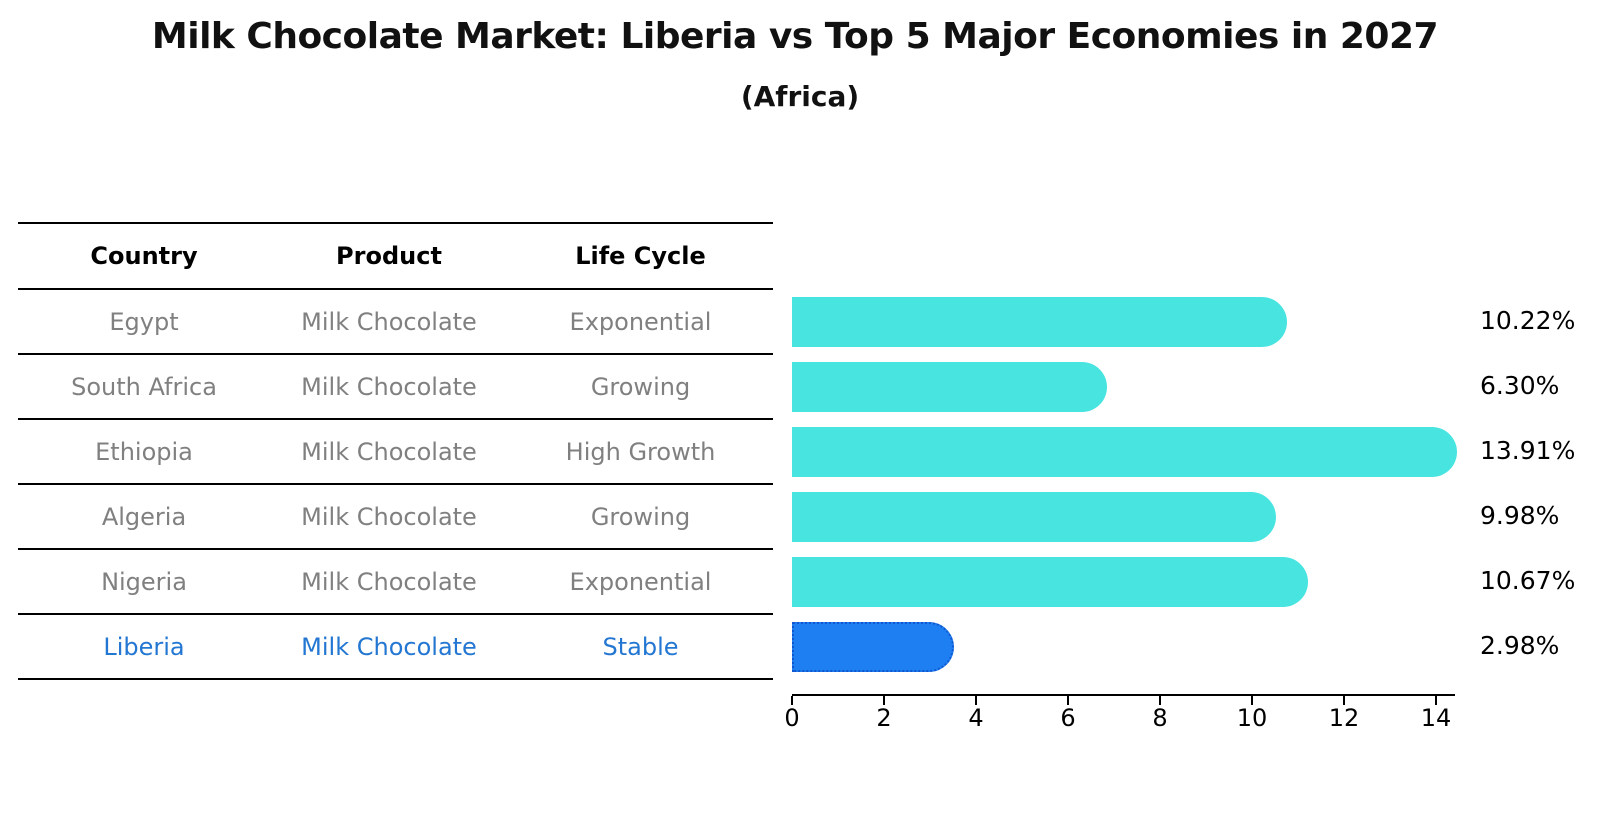 This screenshot has width=1604, height=823. What do you see at coordinates (389, 256) in the screenshot?
I see `table-header-product: Product` at bounding box center [389, 256].